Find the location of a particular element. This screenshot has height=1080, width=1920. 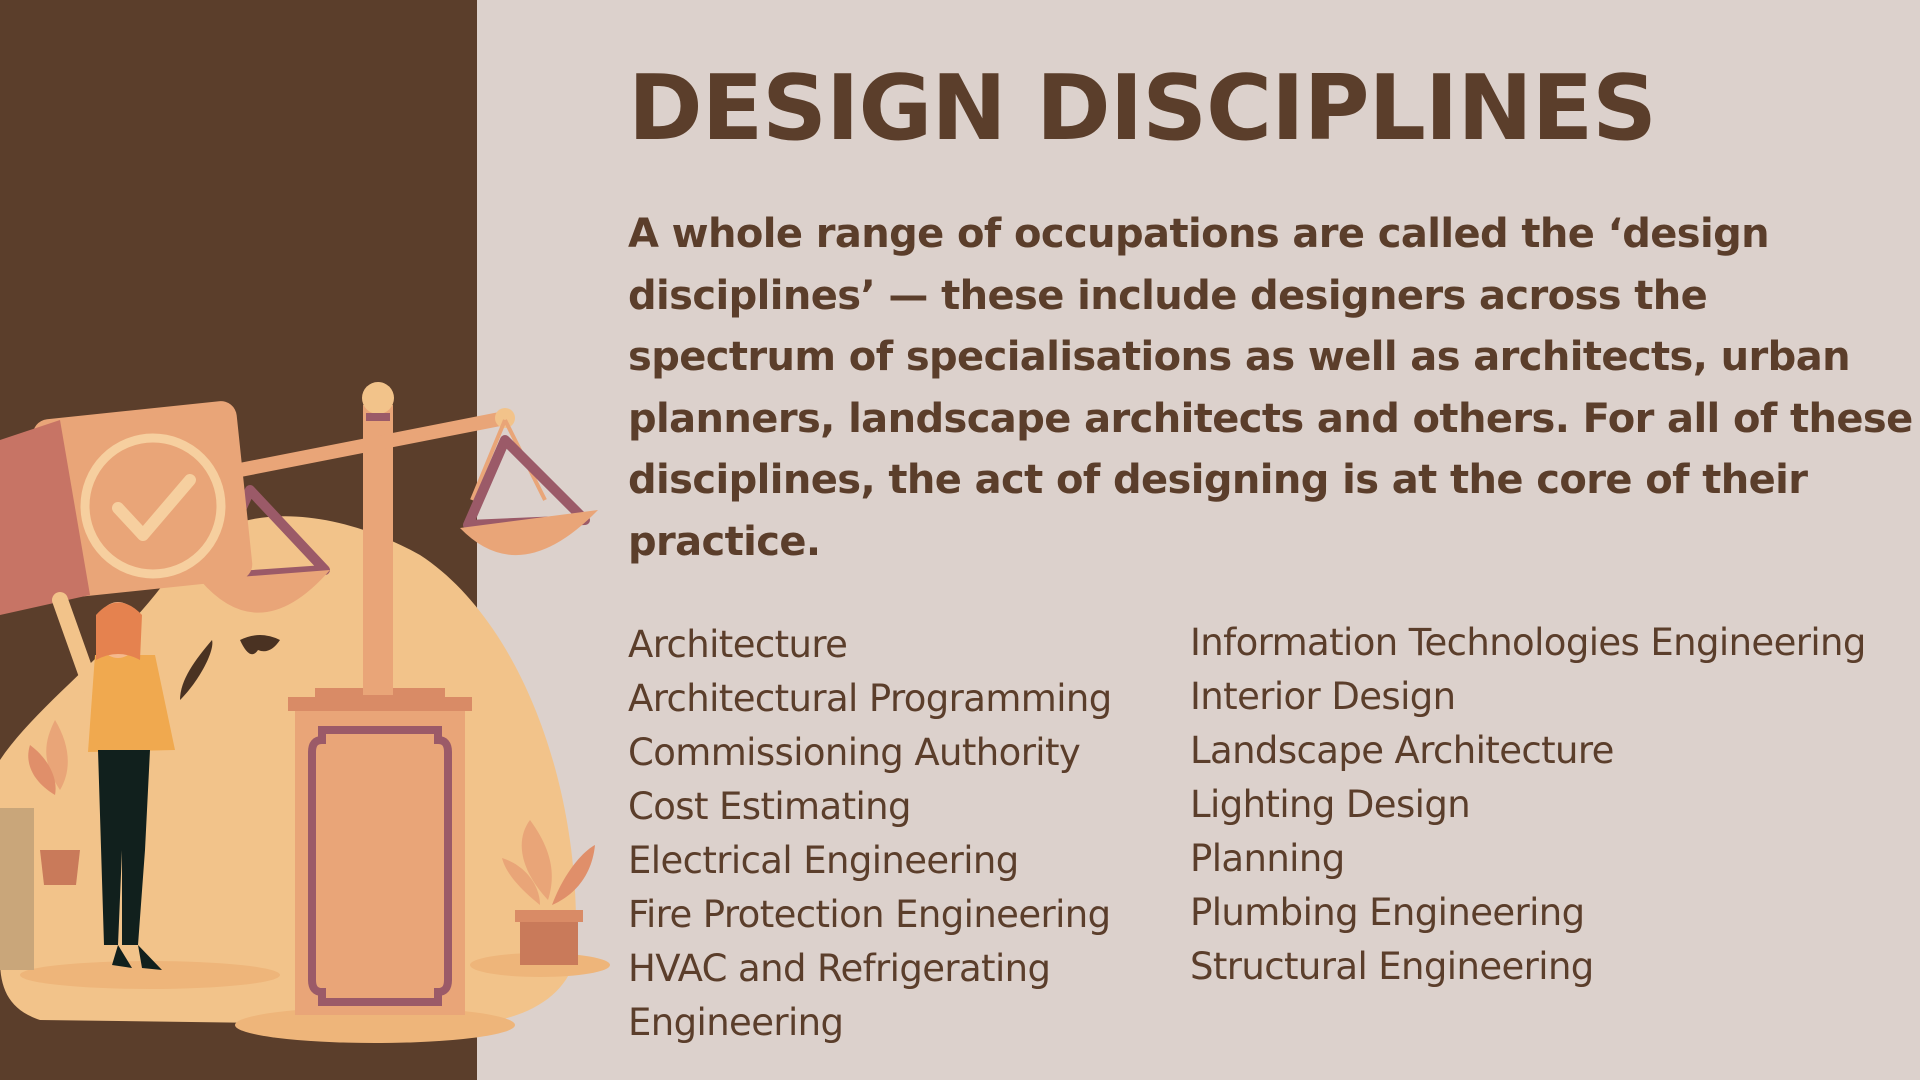

discipline-item: Fire Protection Engineering is located at coordinates (869, 914).